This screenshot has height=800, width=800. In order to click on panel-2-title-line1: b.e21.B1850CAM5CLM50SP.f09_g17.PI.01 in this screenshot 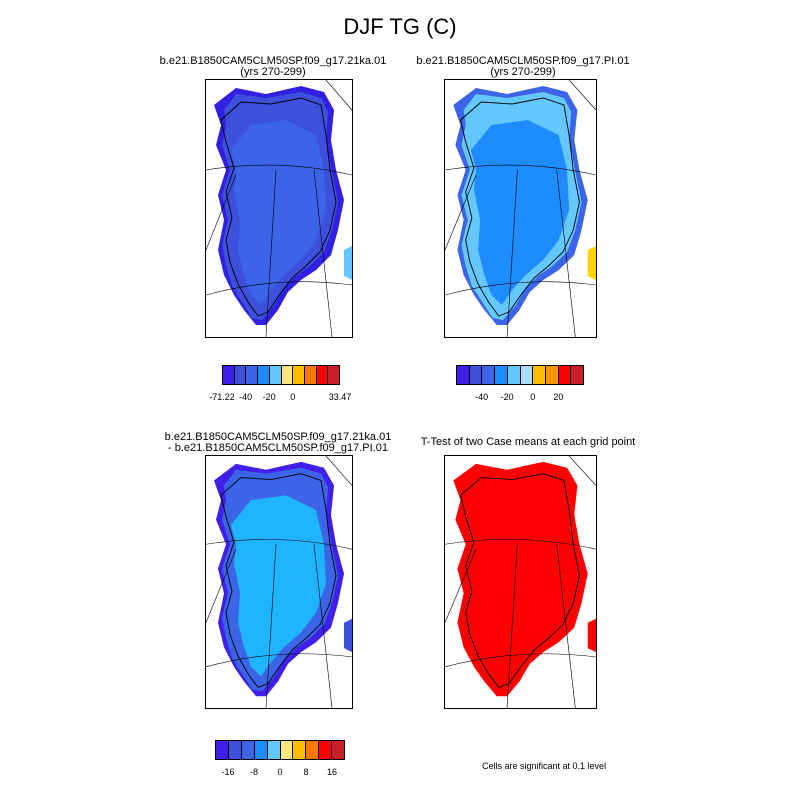, I will do `click(523, 61)`.